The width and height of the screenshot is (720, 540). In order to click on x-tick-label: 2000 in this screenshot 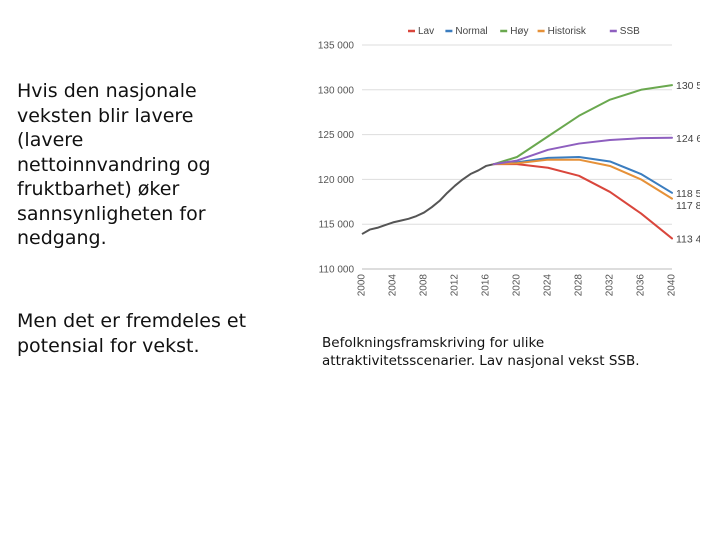, I will do `click(362, 285)`.